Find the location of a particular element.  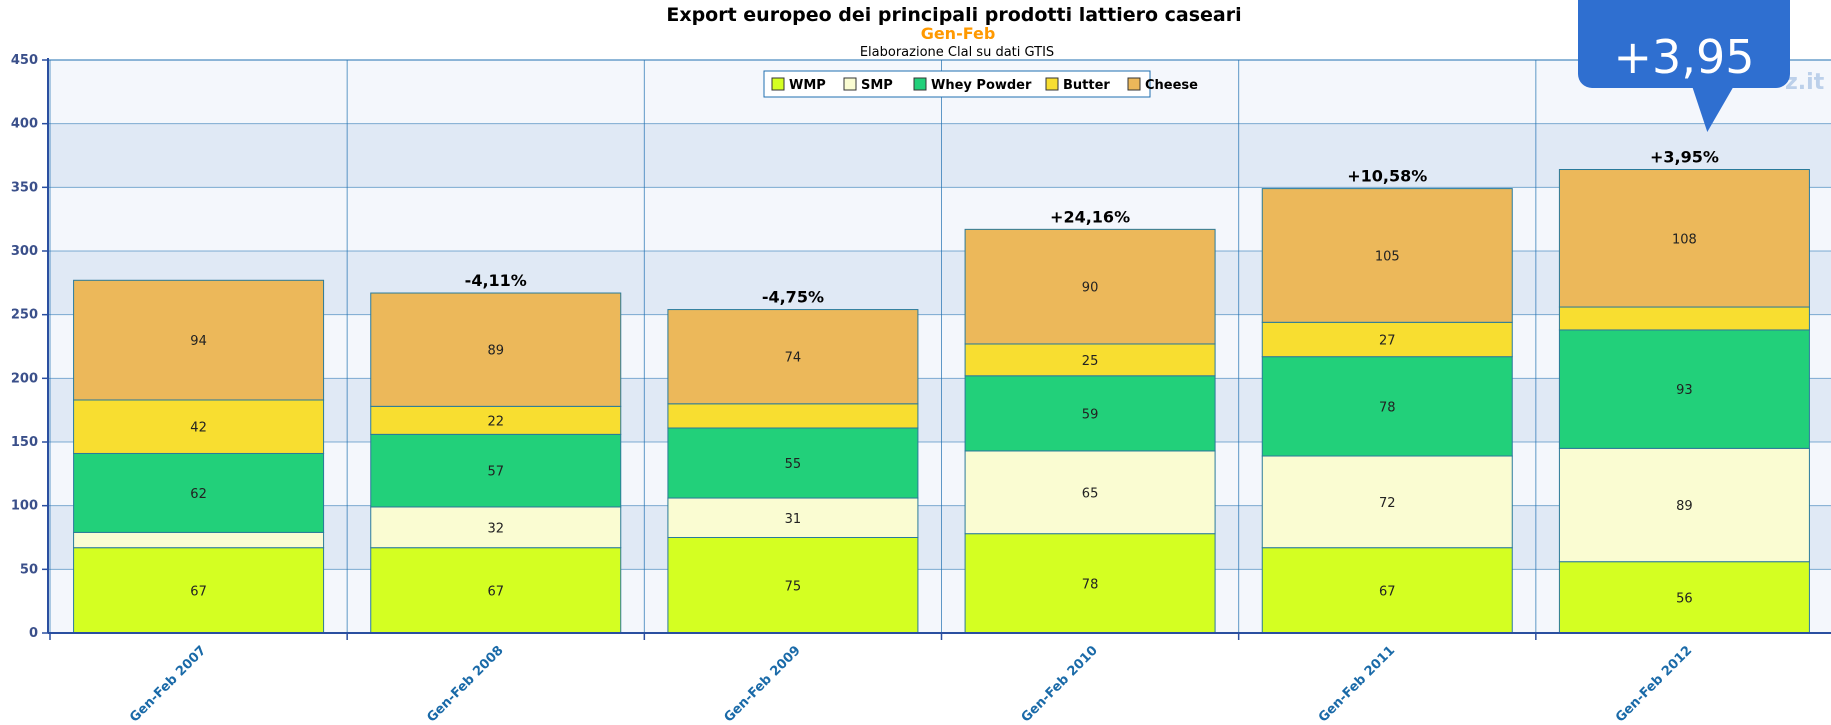

legend-label: Cheese is located at coordinates (1171, 85).